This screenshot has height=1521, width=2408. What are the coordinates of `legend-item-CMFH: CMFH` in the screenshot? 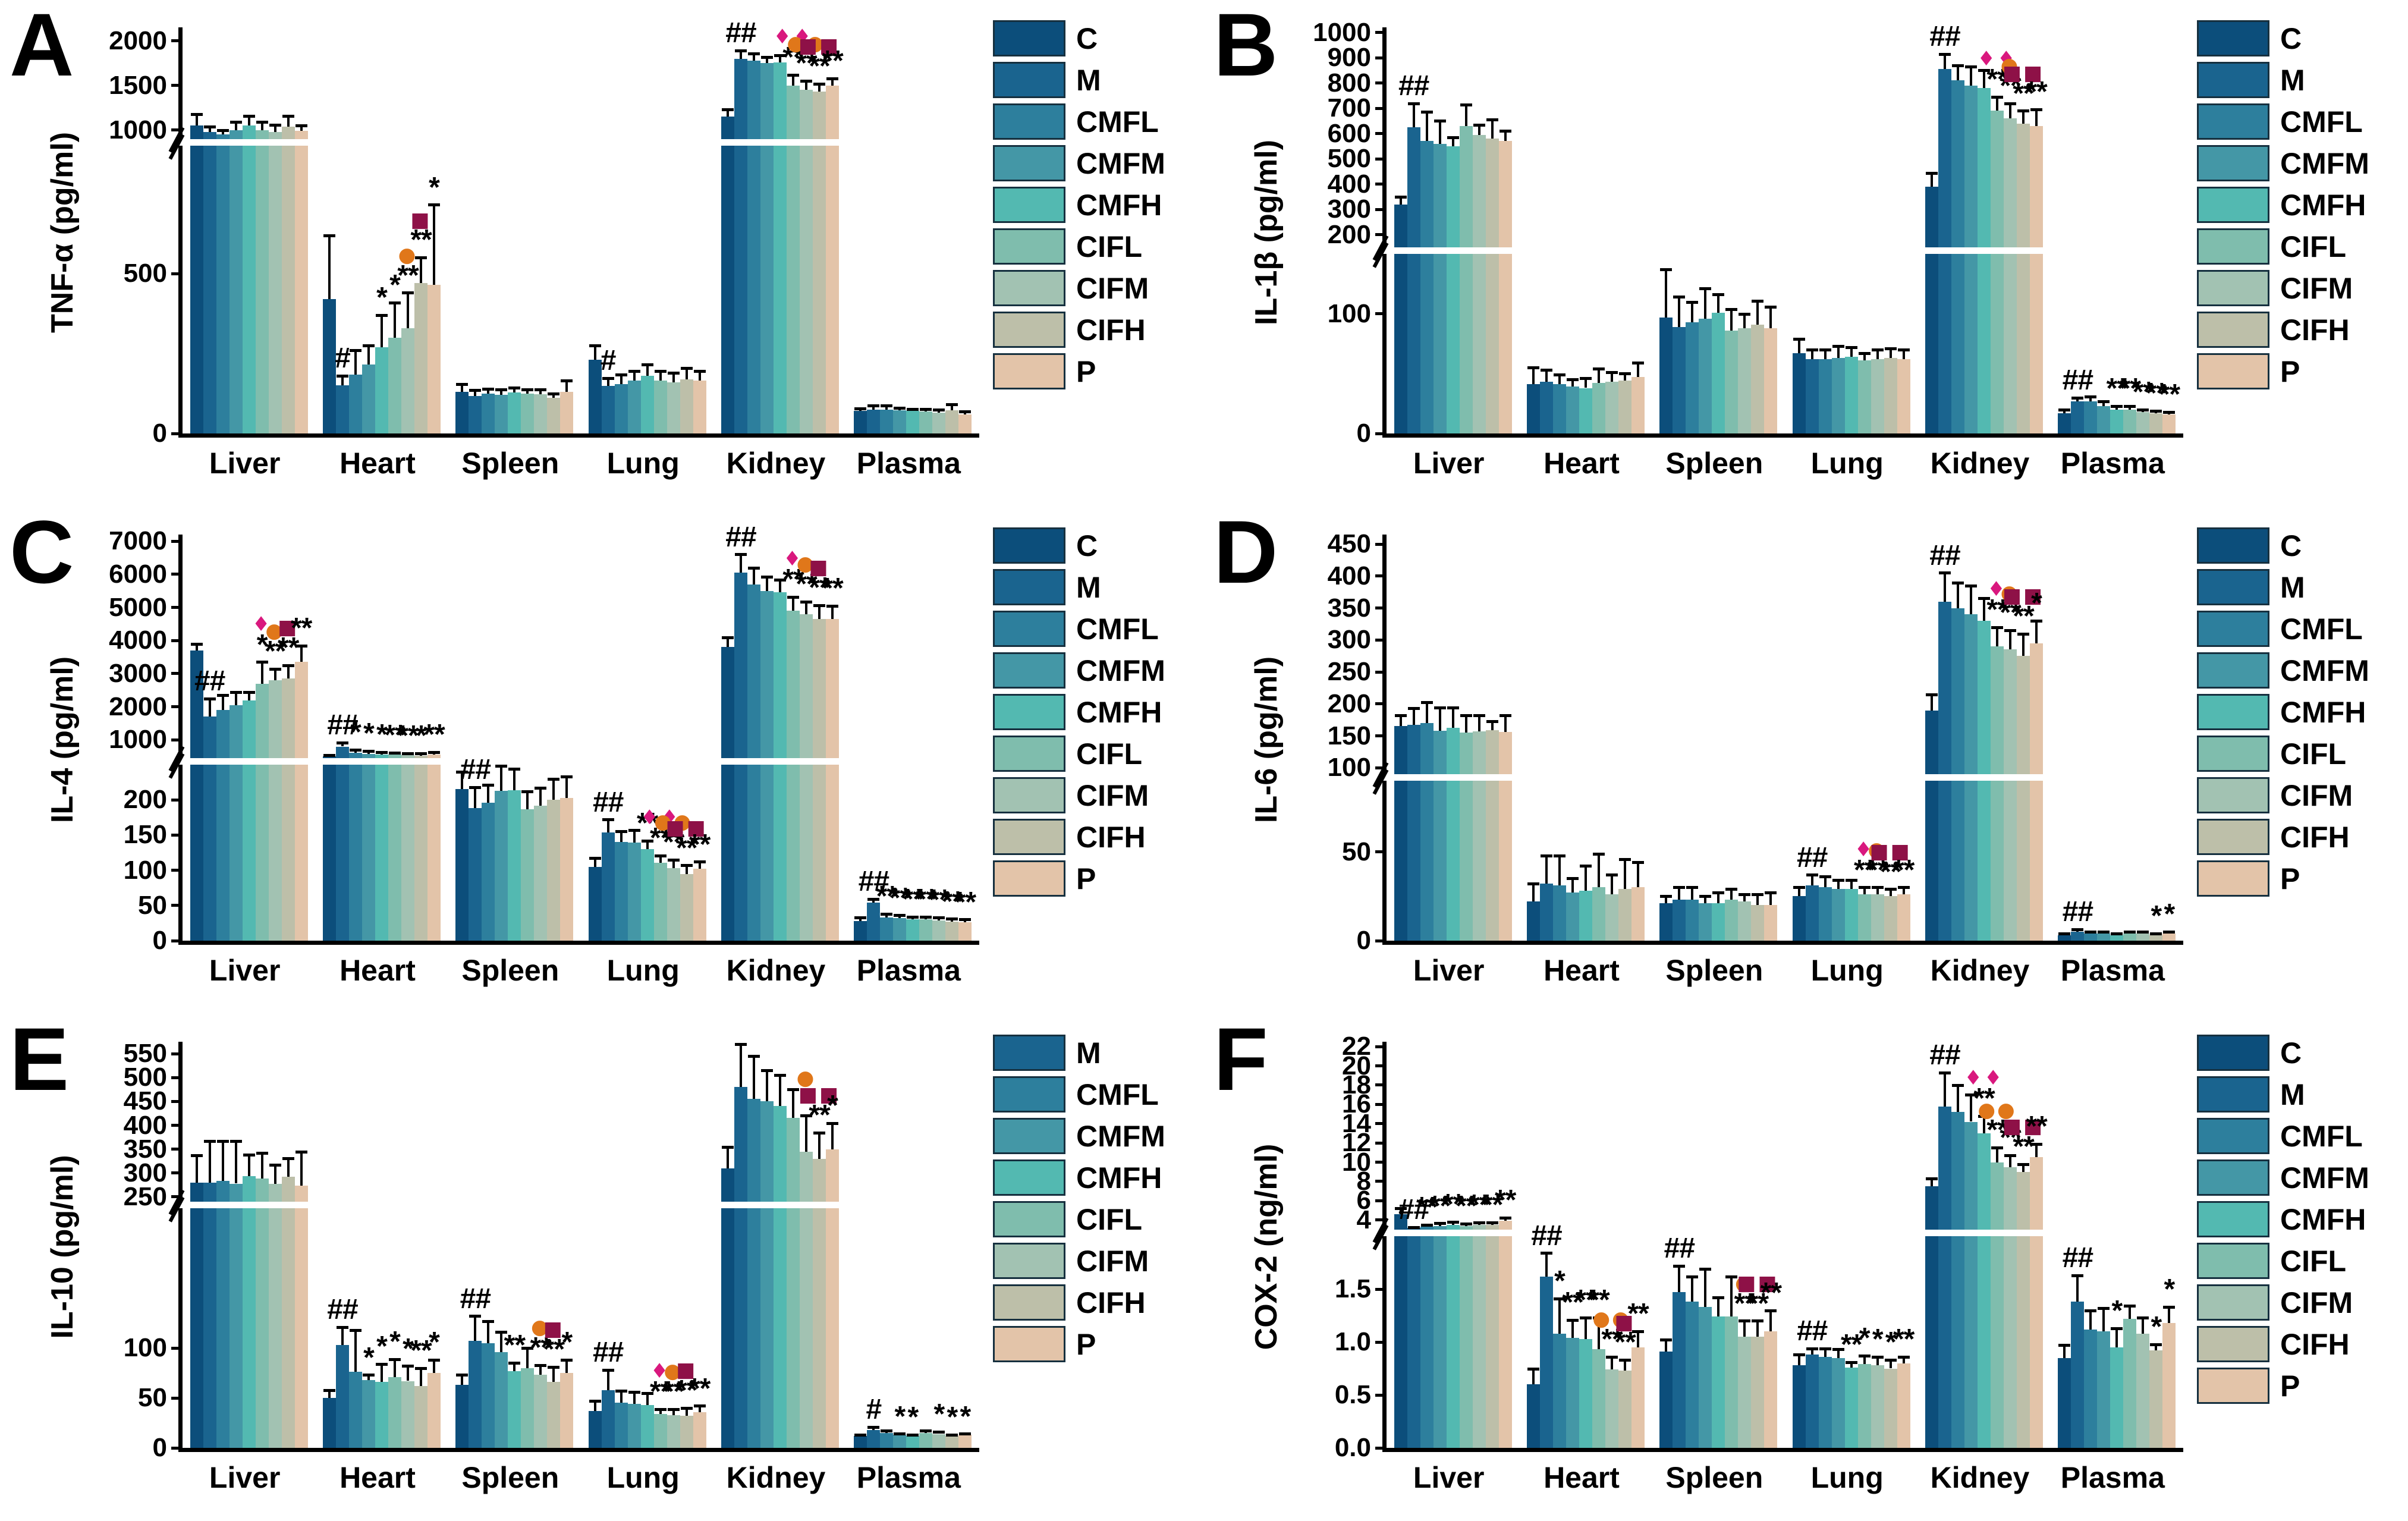 It's located at (1079, 712).